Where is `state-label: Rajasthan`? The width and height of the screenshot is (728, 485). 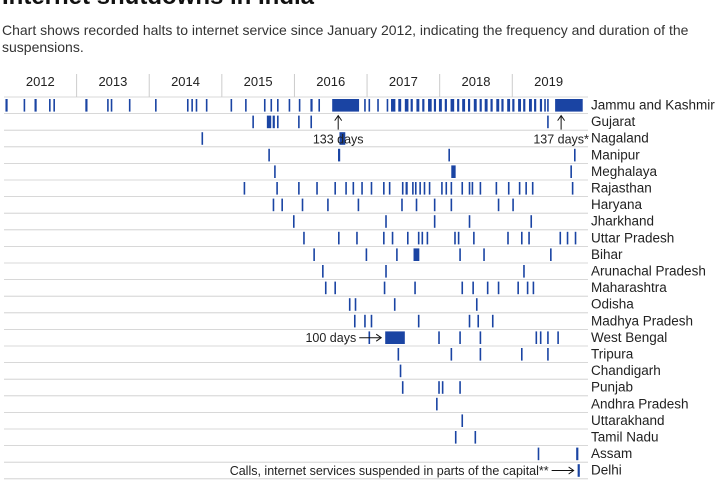 state-label: Rajasthan is located at coordinates (621, 188).